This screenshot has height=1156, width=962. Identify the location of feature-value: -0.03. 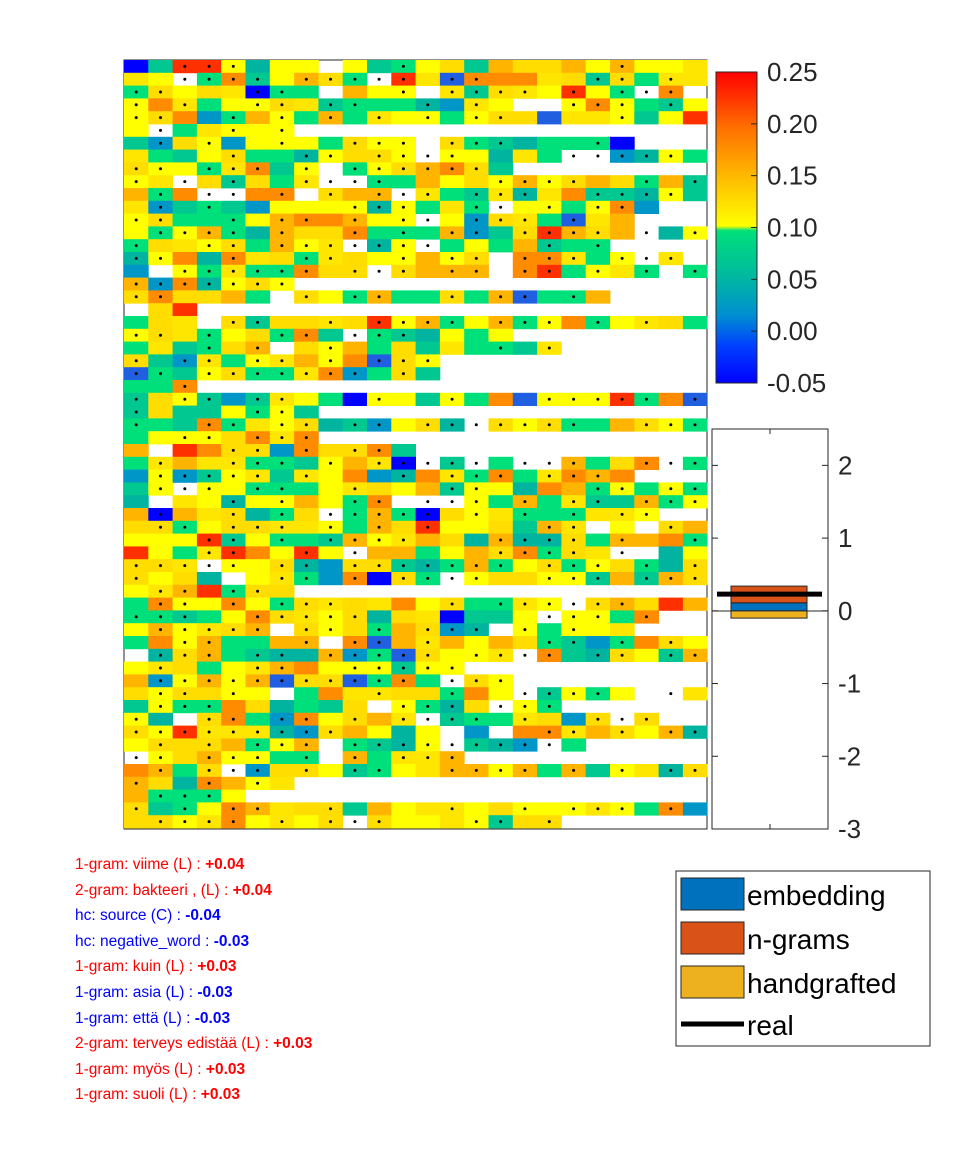
(231, 941).